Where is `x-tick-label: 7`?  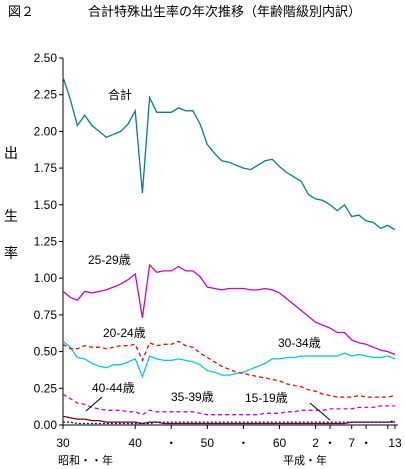 x-tick-label: 7 is located at coordinates (351, 443).